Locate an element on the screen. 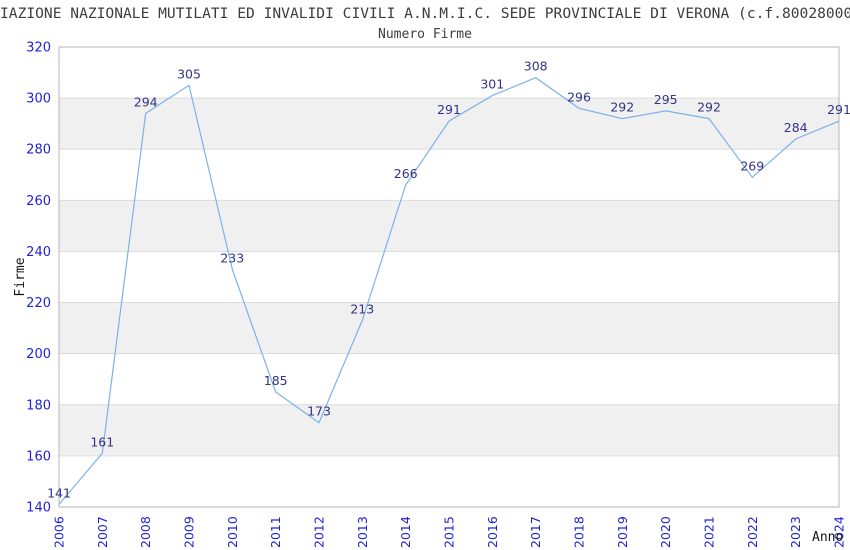  data-label: 141 is located at coordinates (59, 492).